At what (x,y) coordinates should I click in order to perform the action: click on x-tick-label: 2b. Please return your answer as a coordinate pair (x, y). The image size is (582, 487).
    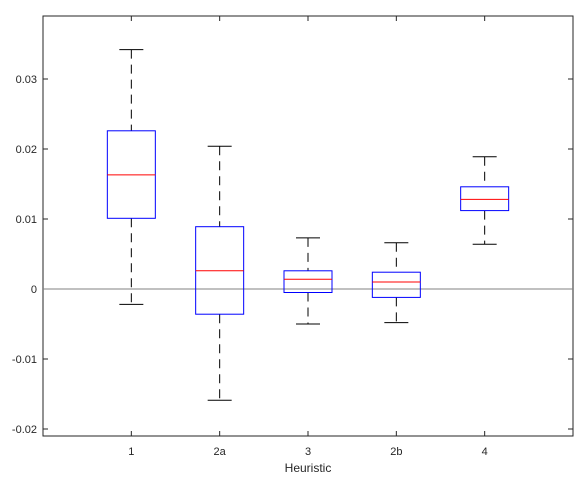
    Looking at the image, I should click on (396, 452).